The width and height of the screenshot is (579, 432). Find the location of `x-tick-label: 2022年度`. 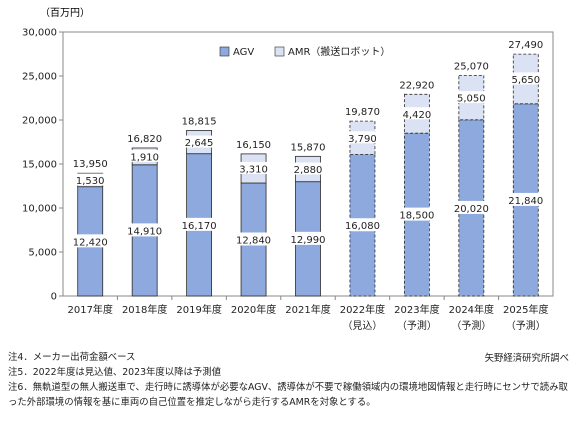

x-tick-label: 2022年度 is located at coordinates (362, 309).